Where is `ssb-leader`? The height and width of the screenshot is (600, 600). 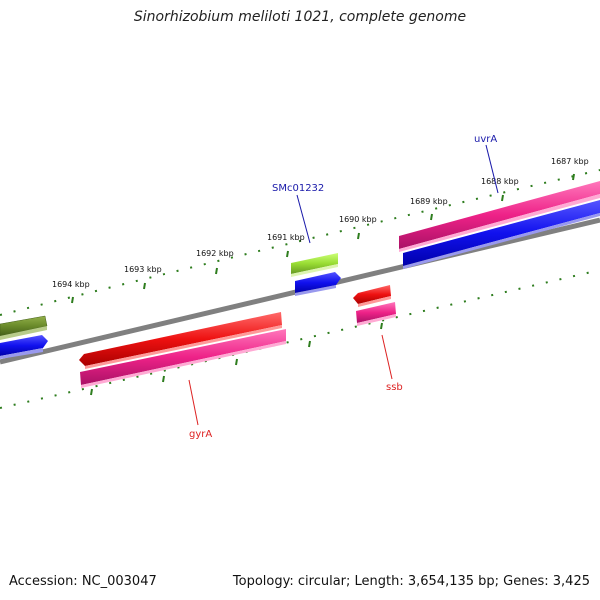 ssb-leader is located at coordinates (387, 357).